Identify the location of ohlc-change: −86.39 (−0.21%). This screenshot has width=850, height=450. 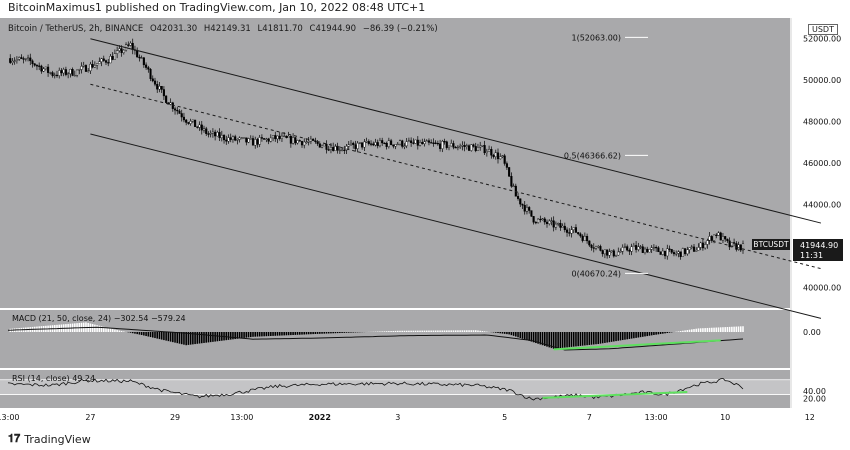
(400, 29).